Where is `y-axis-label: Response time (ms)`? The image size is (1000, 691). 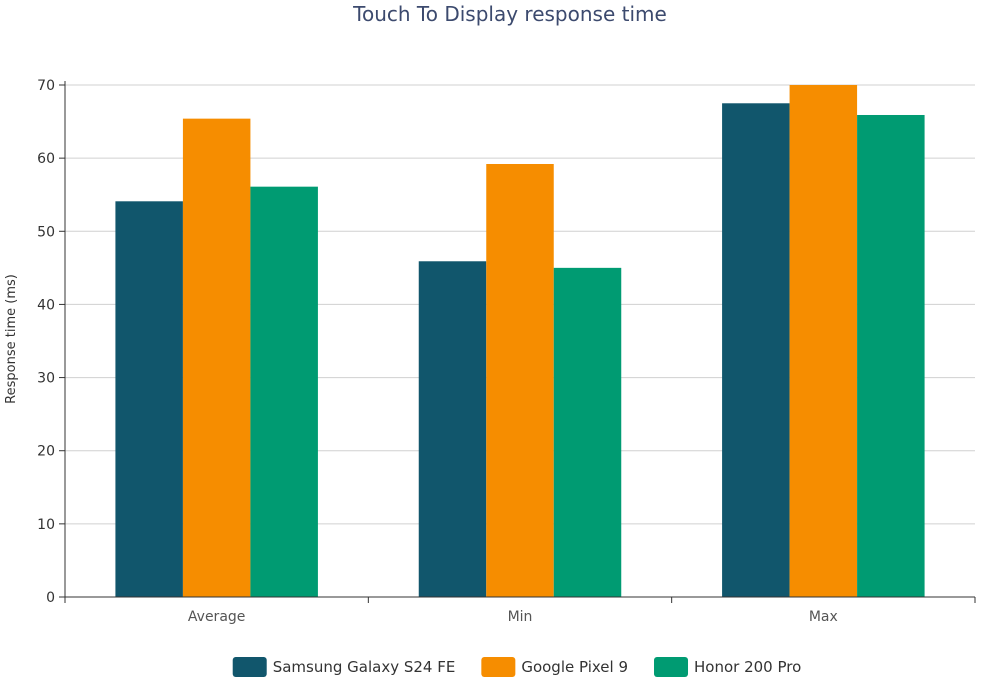
y-axis-label: Response time (ms) is located at coordinates (11, 339).